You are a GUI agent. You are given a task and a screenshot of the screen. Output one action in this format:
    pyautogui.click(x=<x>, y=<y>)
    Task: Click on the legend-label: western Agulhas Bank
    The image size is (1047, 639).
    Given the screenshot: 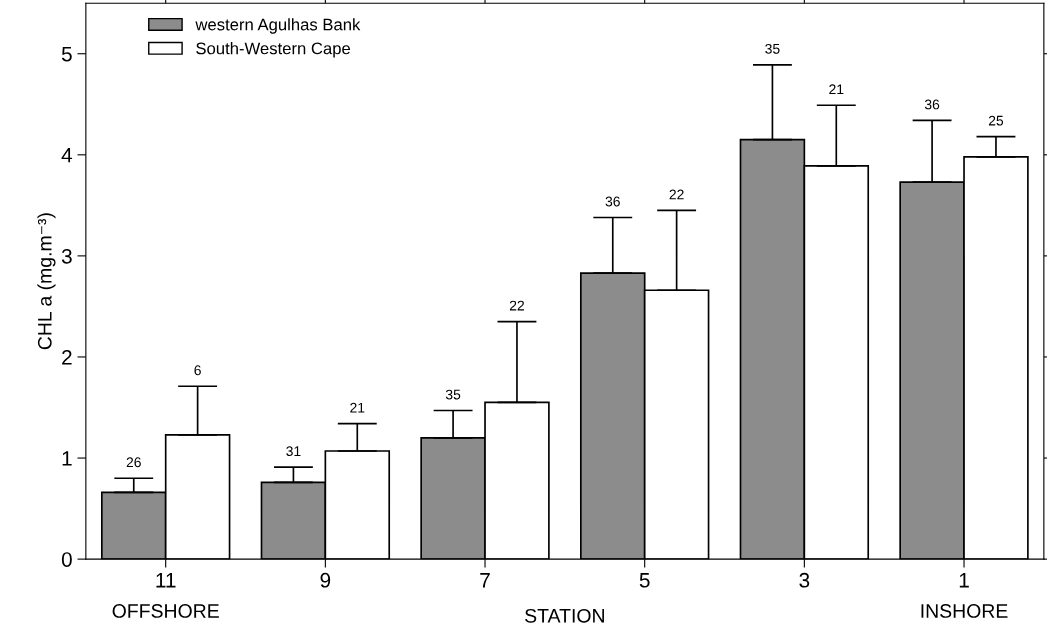 What is the action you would take?
    pyautogui.click(x=278, y=26)
    